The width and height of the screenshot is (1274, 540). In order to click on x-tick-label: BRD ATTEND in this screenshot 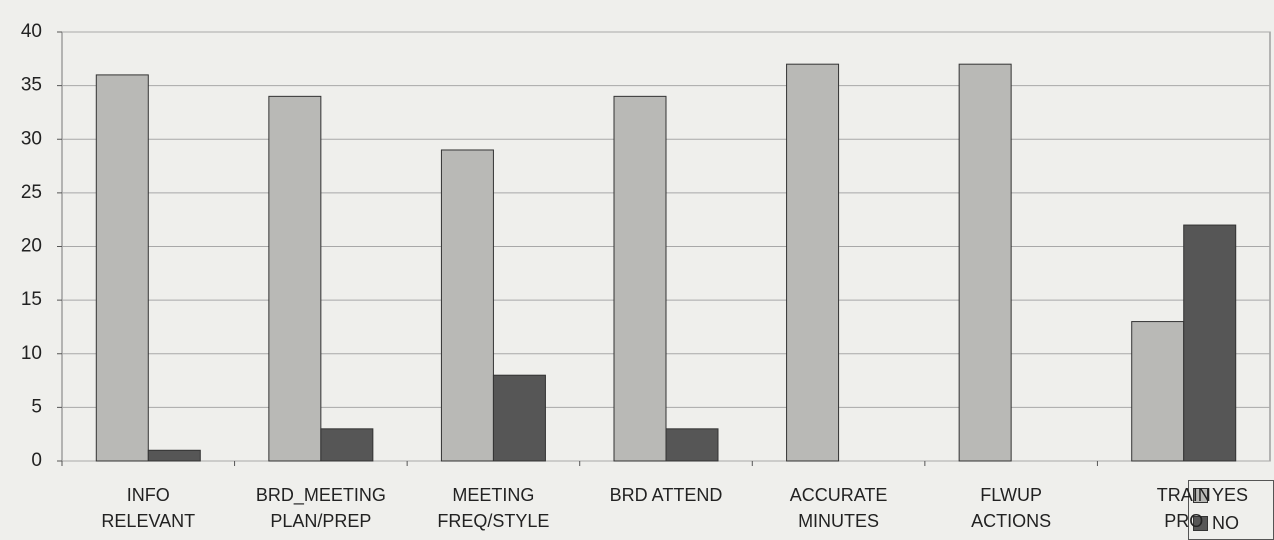, I will do `click(666, 495)`.